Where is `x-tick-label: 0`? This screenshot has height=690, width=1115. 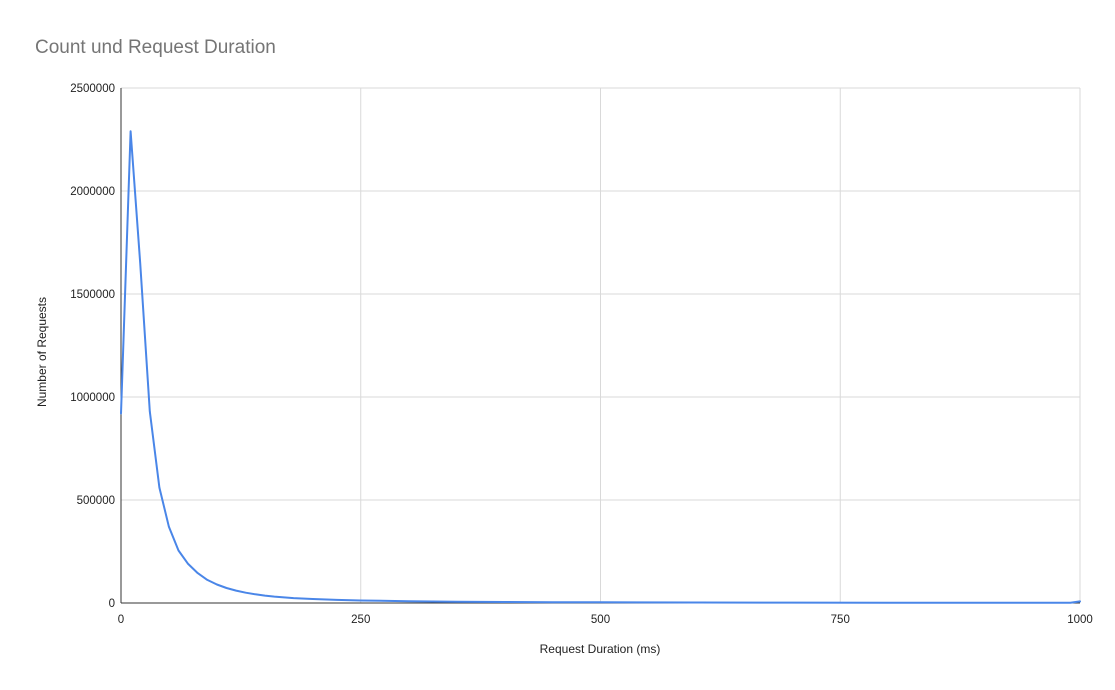 x-tick-label: 0 is located at coordinates (121, 620).